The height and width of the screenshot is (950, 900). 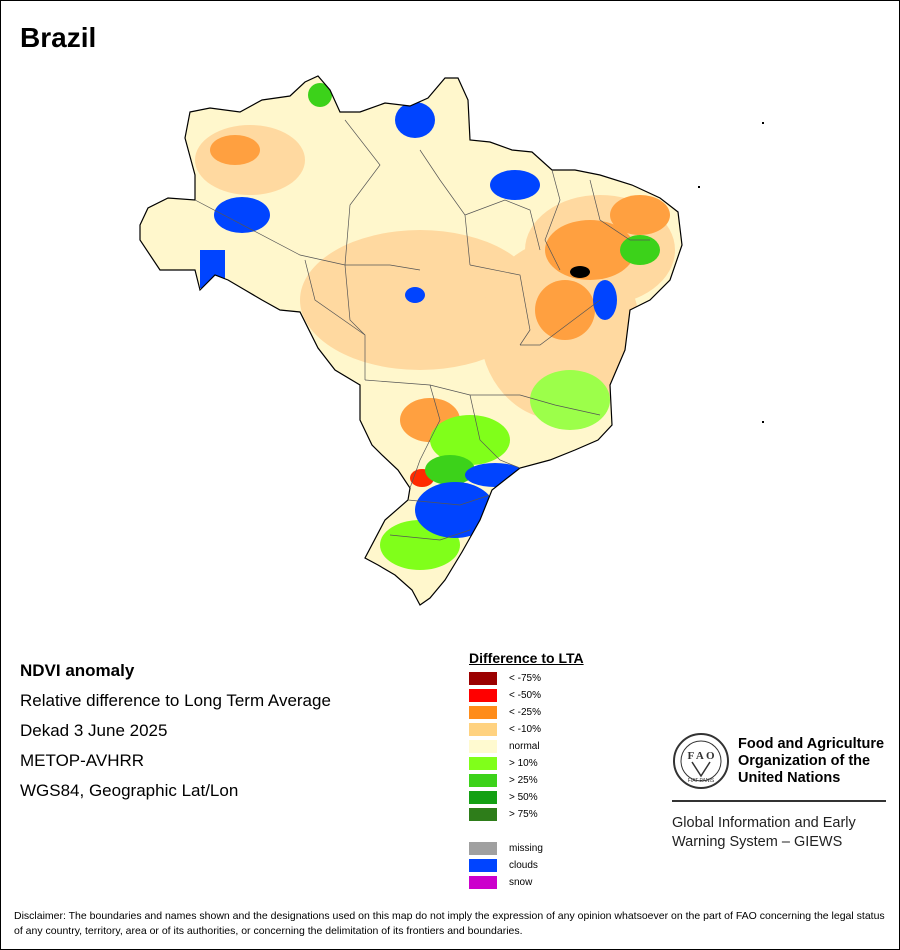 I want to click on legend-class-label: > 75%, so click(x=523, y=814).